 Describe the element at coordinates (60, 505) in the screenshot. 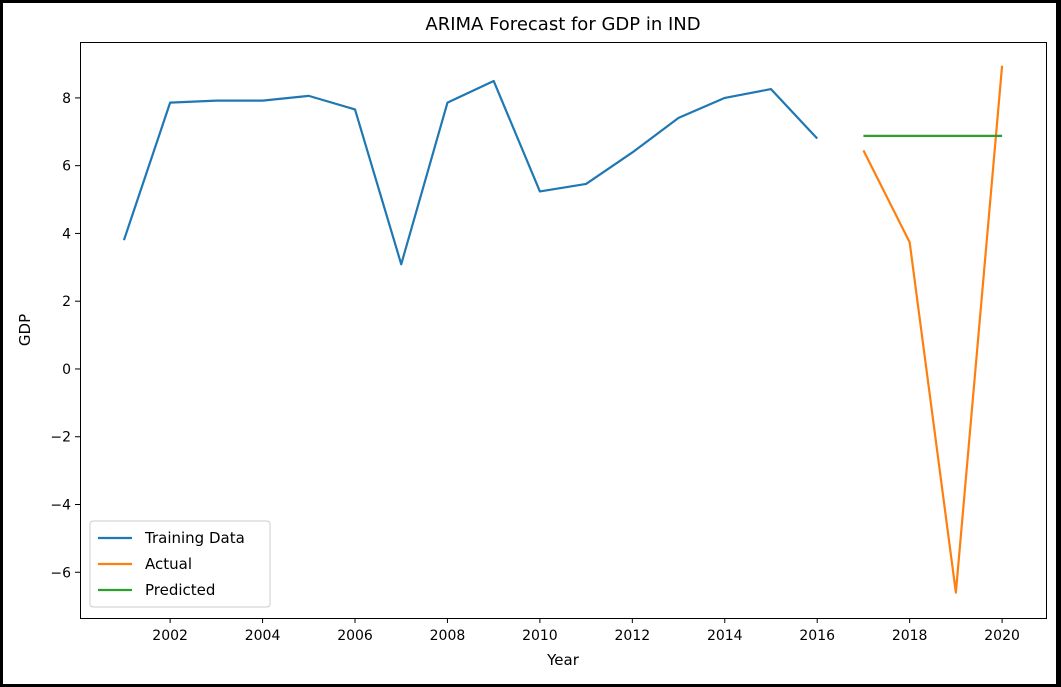

I see `y-tick-label: −4` at that location.